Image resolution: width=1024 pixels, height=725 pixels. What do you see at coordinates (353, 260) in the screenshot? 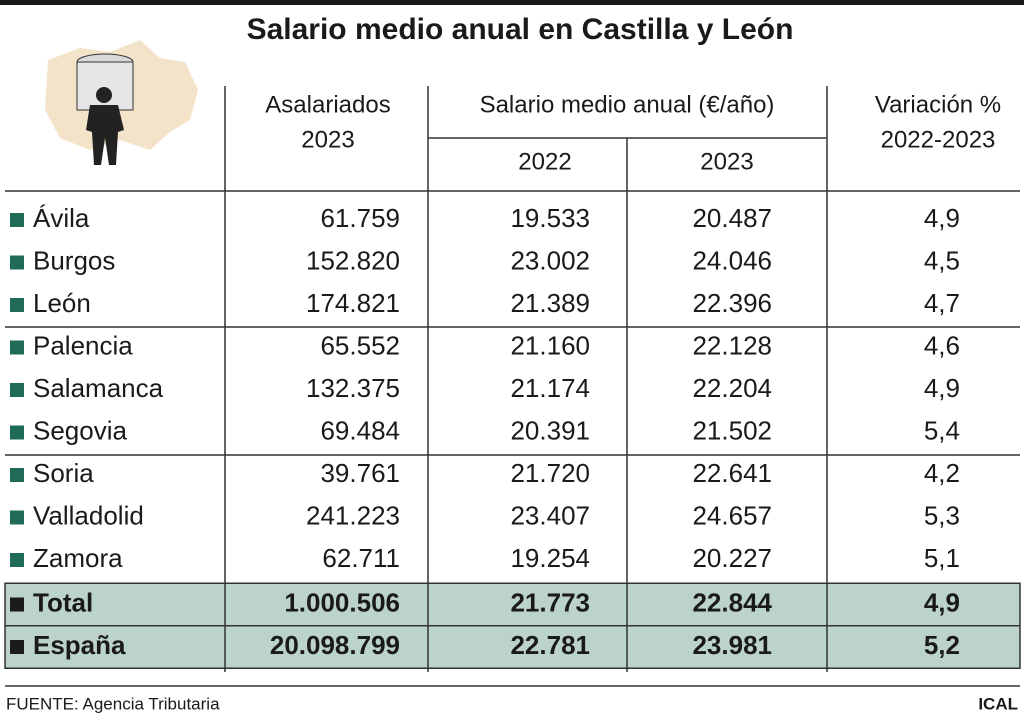
I see `cell: 152.820` at bounding box center [353, 260].